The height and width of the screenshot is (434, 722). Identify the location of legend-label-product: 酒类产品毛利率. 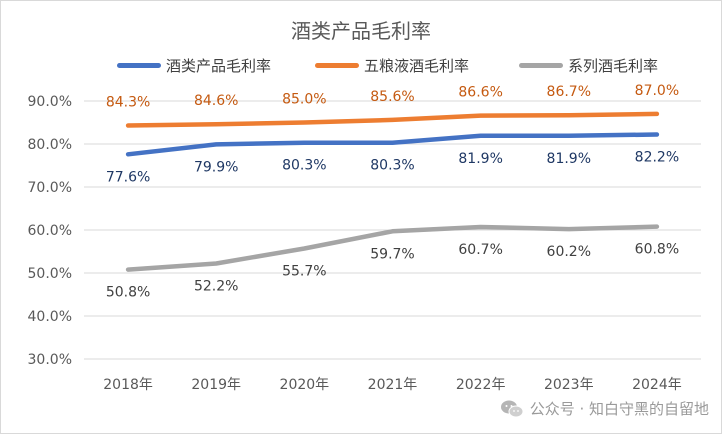
(219, 65).